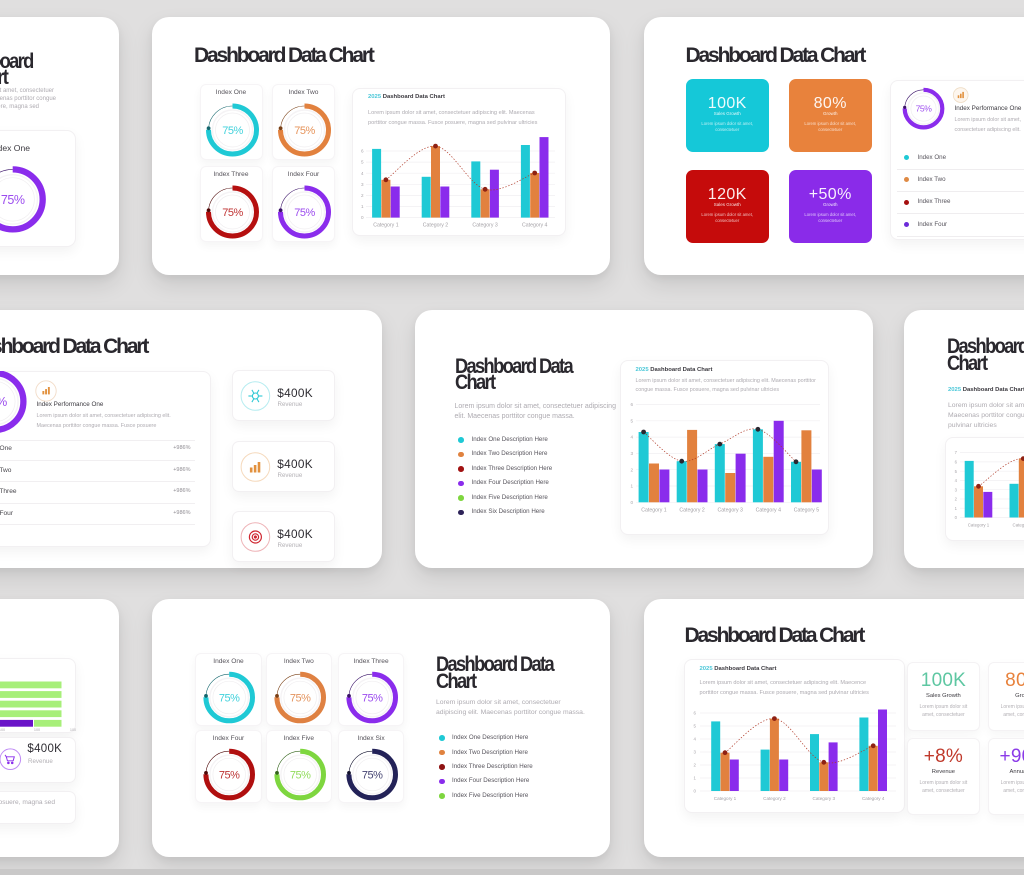 Image resolution: width=1024 pixels, height=875 pixels. What do you see at coordinates (806, 510) in the screenshot?
I see `svg-text: Category 5` at bounding box center [806, 510].